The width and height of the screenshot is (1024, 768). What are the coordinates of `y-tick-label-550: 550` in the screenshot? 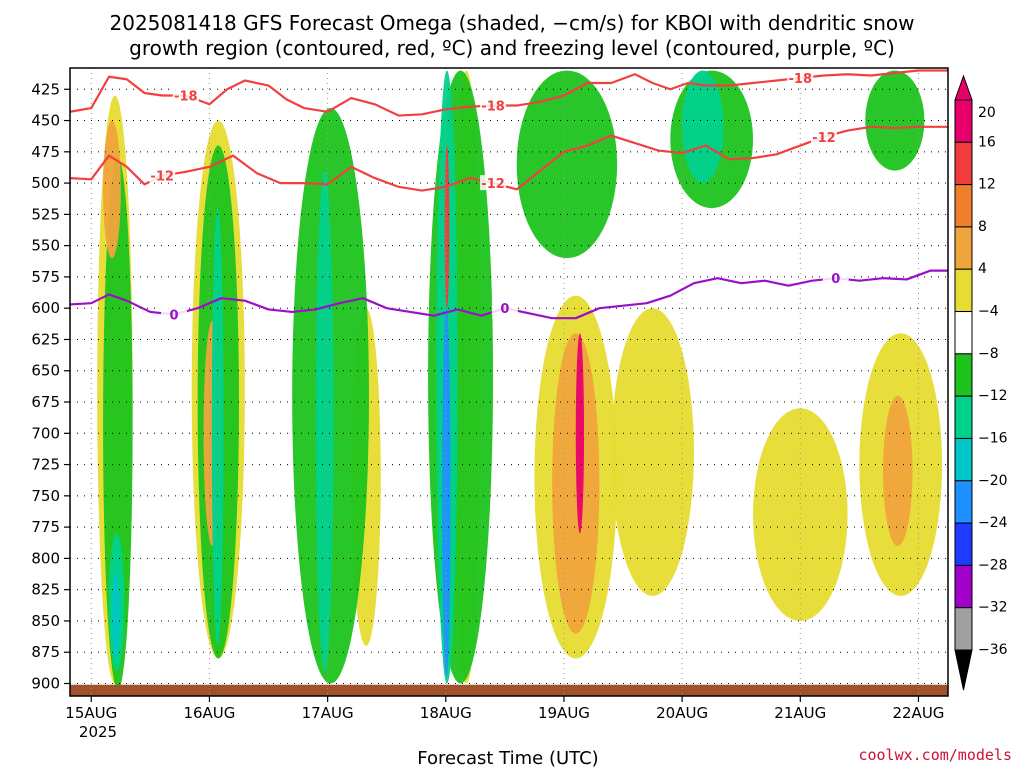 It's located at (45, 246).